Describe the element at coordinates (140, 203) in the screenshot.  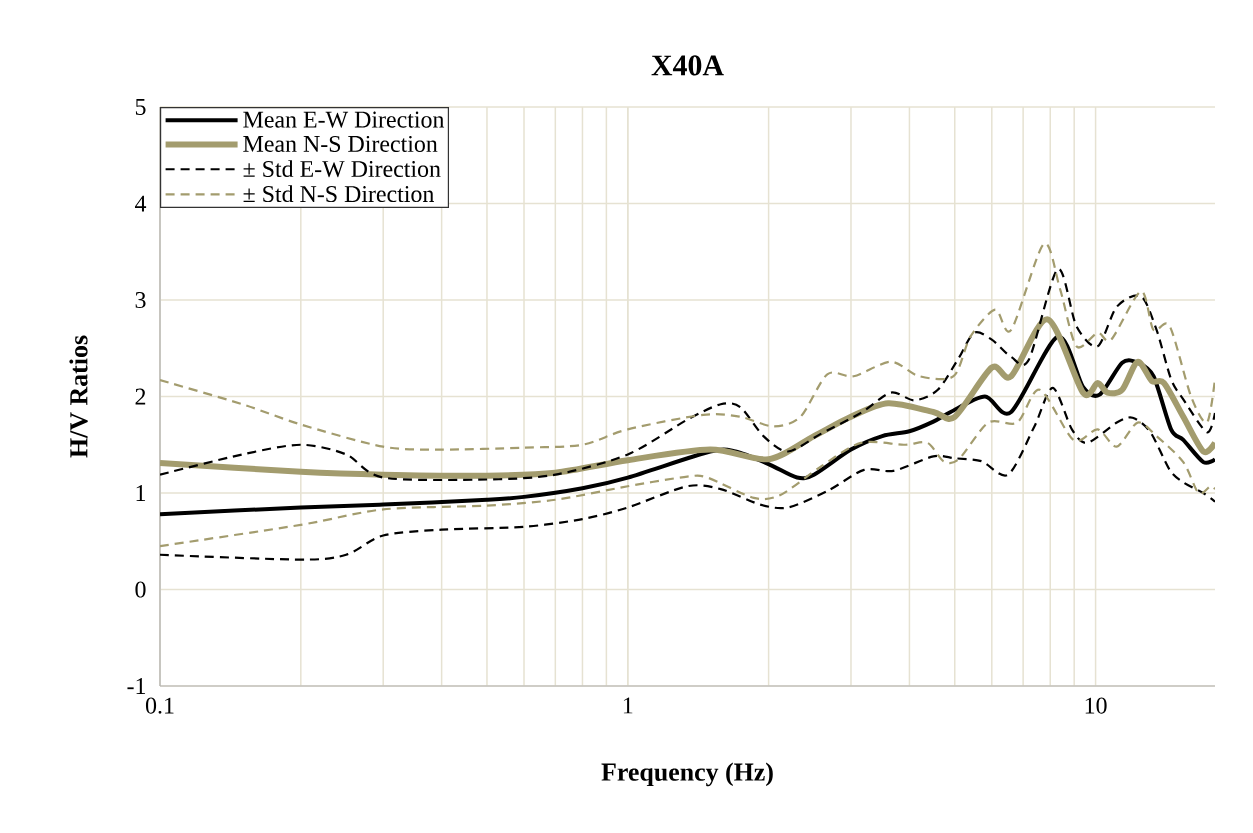
I see `y-tick-label: 4` at that location.